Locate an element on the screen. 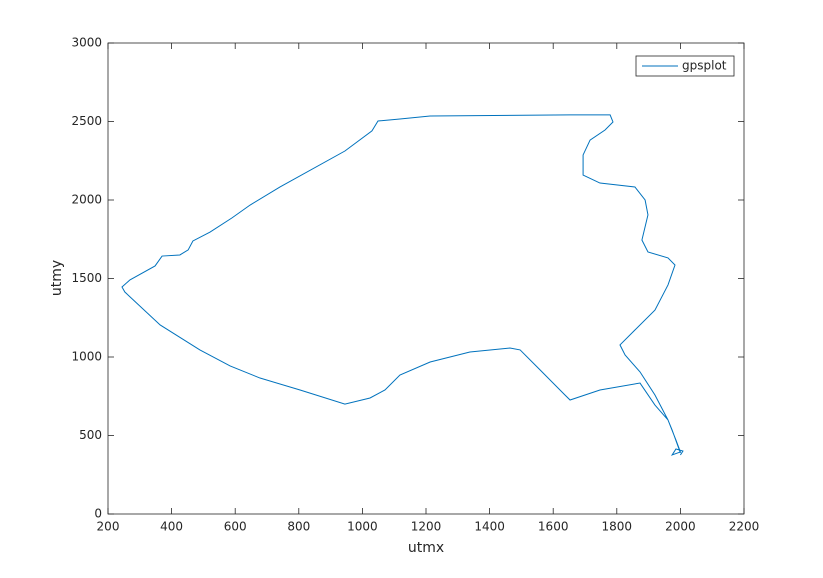  y-tick-label: 3000 is located at coordinates (86, 43).